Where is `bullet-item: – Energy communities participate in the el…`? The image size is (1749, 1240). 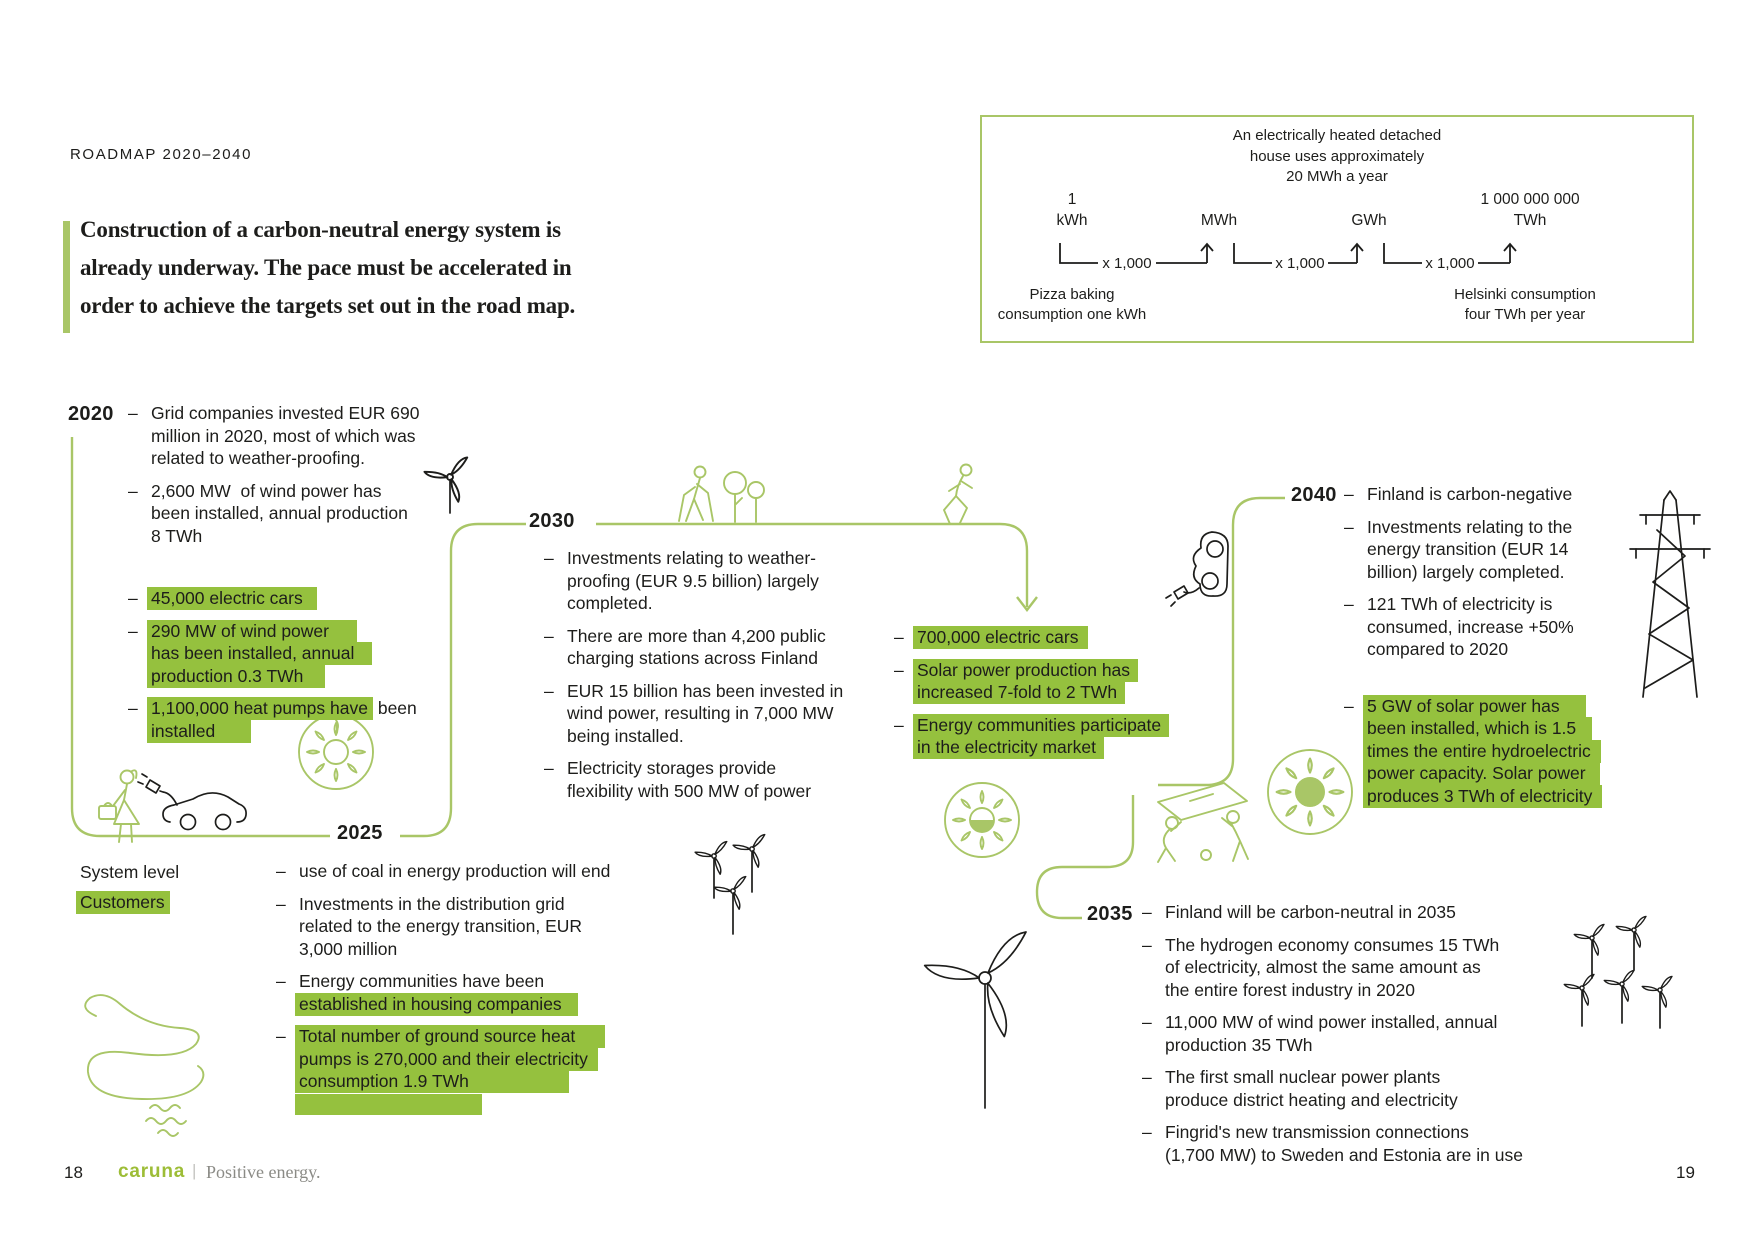
bullet-item: – Energy communities participate in the el… is located at coordinates (1059, 736).